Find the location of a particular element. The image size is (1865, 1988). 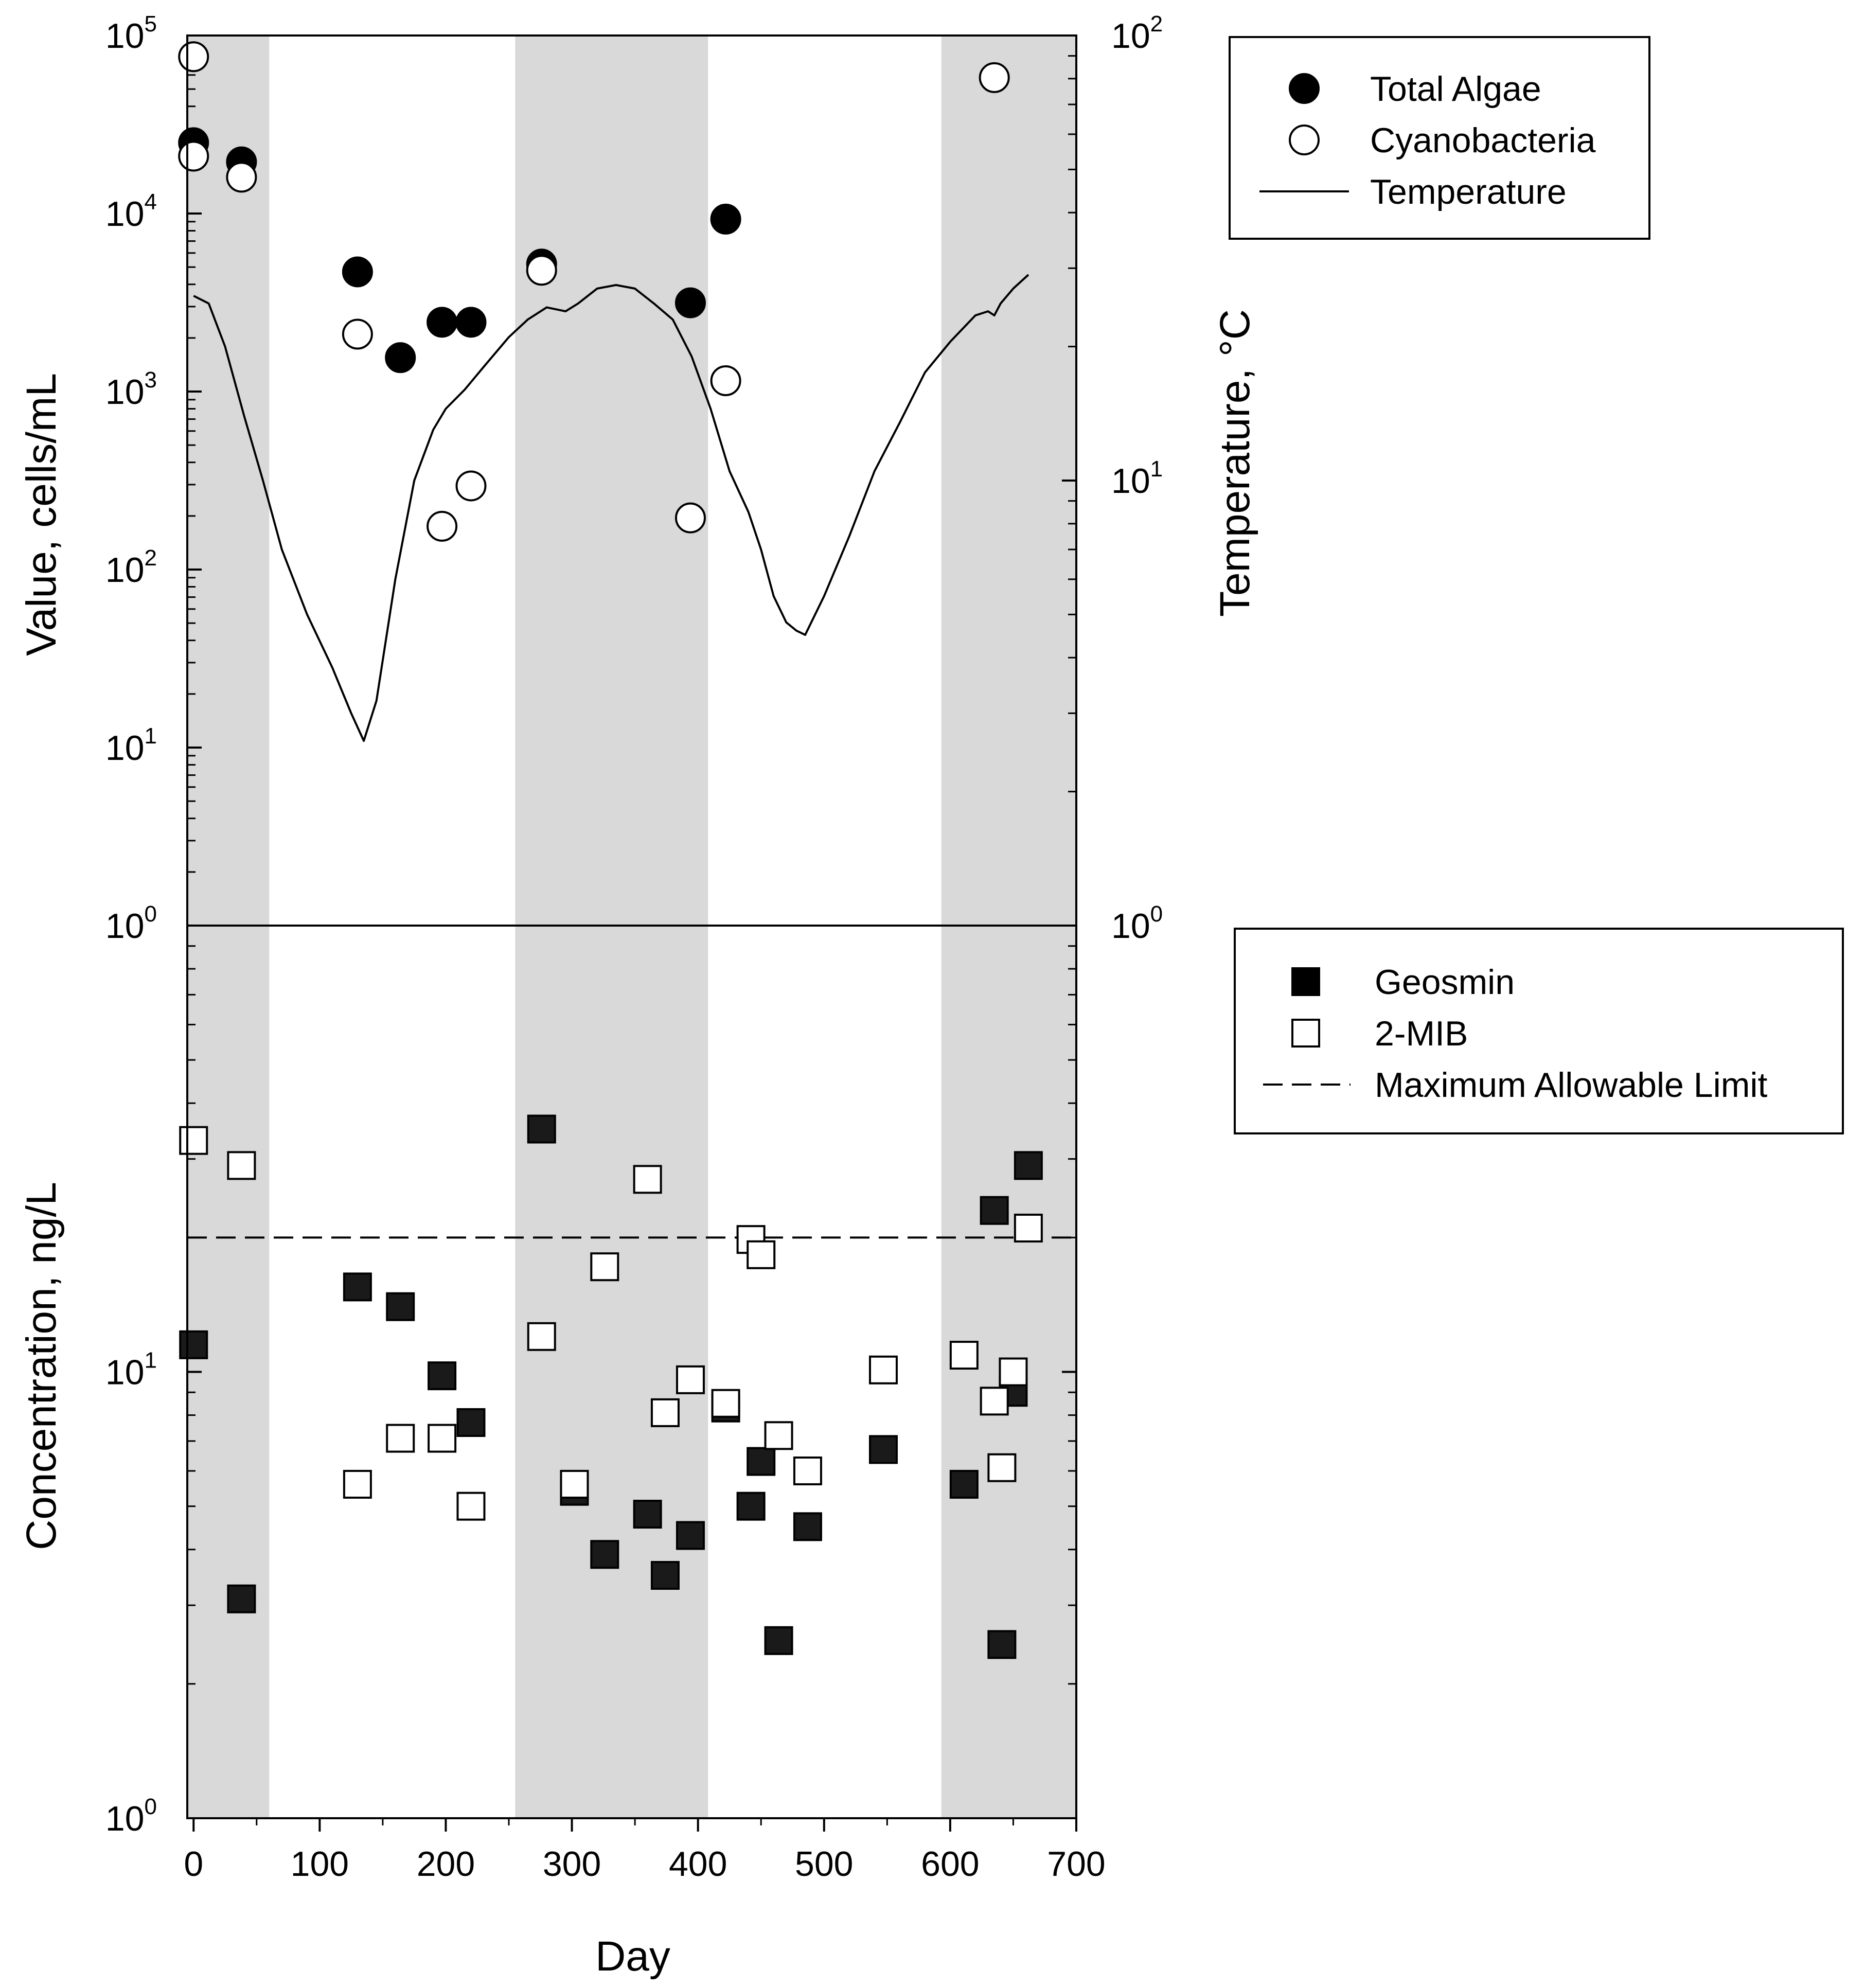

top-left-tick-exponent: 2 is located at coordinates (151, 558).